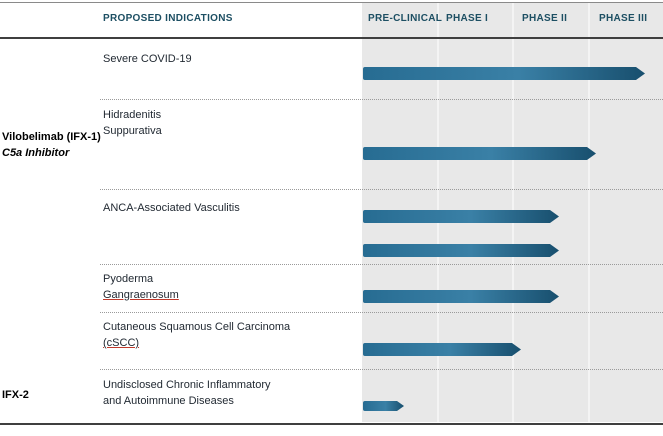 Image resolution: width=663 pixels, height=436 pixels. Describe the element at coordinates (331, 38) in the screenshot. I see `header-underline-rule` at that location.